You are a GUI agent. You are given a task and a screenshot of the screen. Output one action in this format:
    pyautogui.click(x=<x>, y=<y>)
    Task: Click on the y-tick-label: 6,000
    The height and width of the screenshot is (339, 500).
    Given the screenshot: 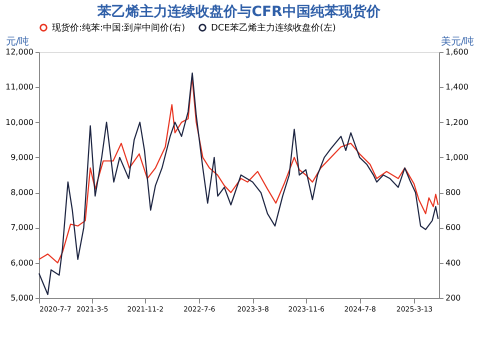 What is the action you would take?
    pyautogui.click(x=22, y=263)
    